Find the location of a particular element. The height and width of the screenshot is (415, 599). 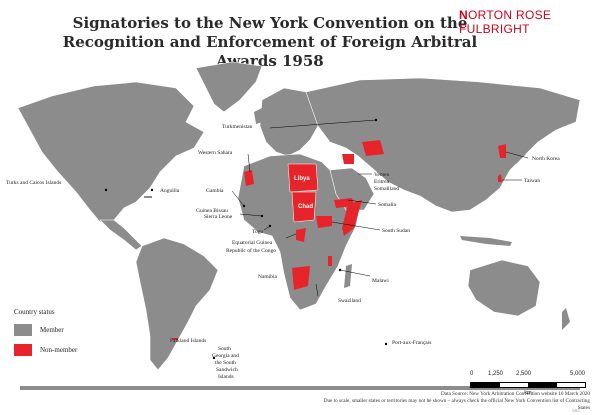

label-taiwan: Taiwan is located at coordinates (532, 181).